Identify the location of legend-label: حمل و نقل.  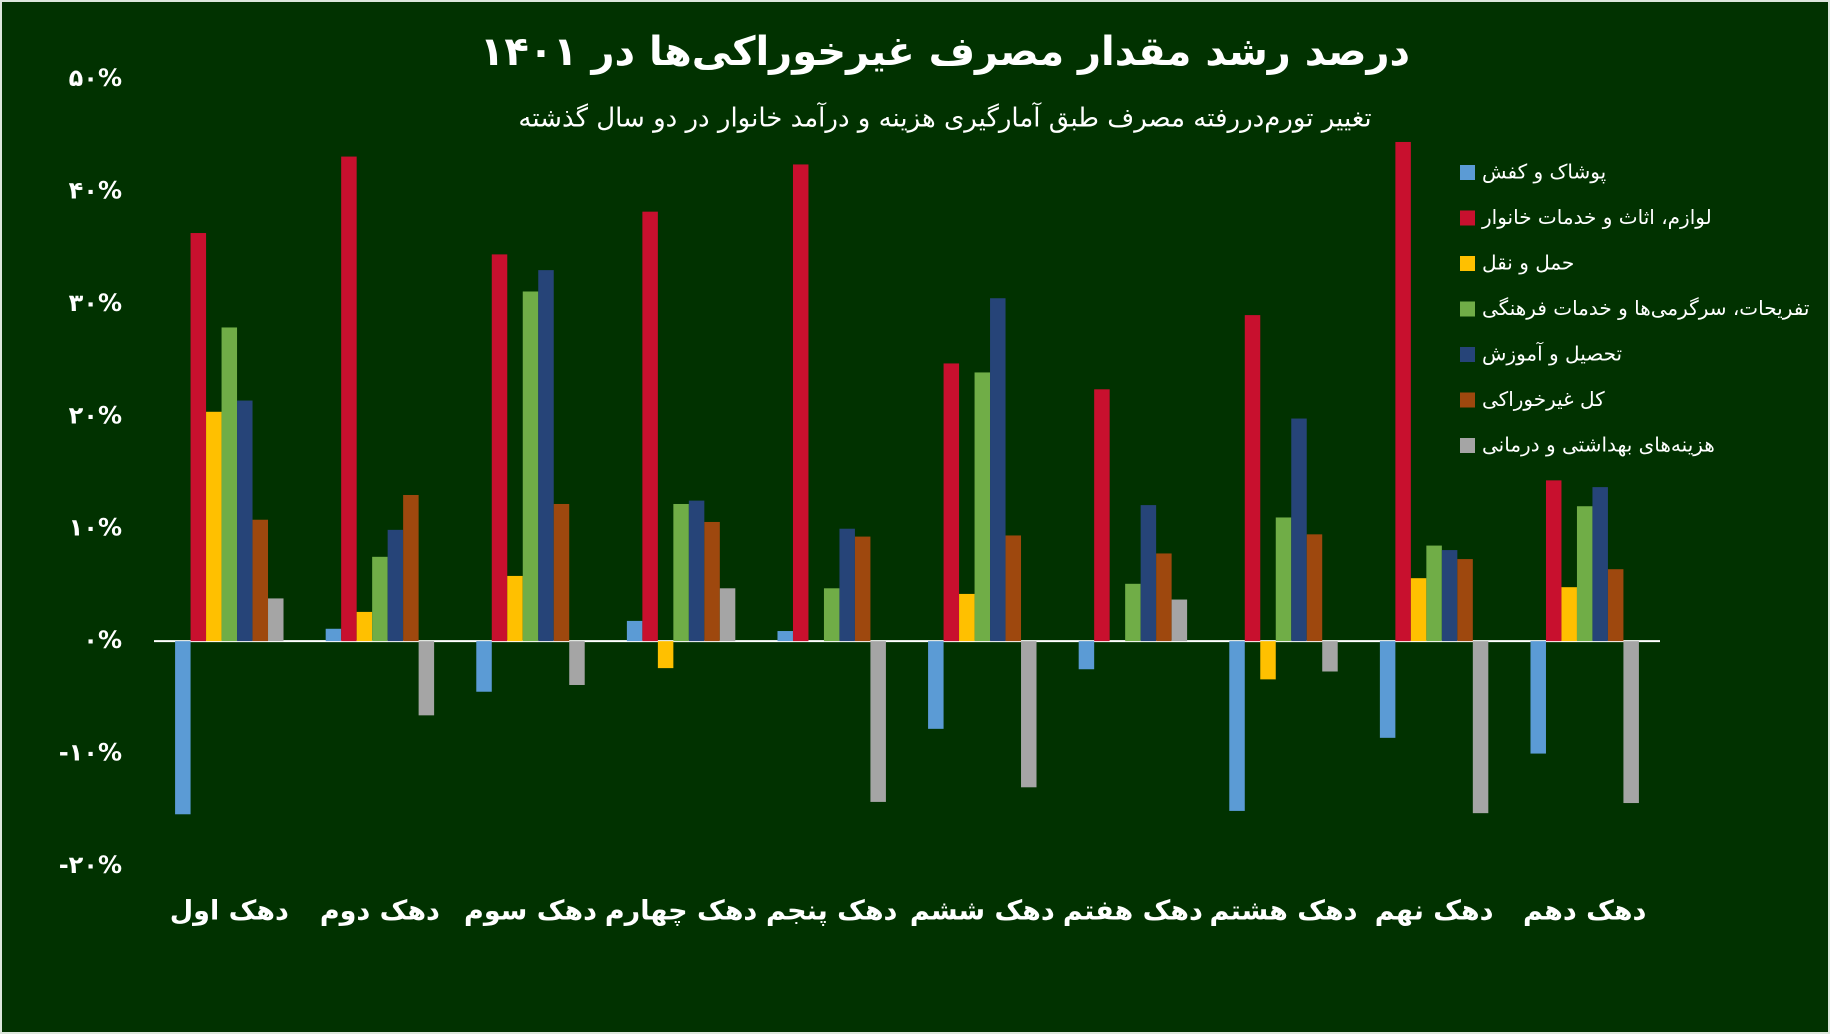
(1528, 263).